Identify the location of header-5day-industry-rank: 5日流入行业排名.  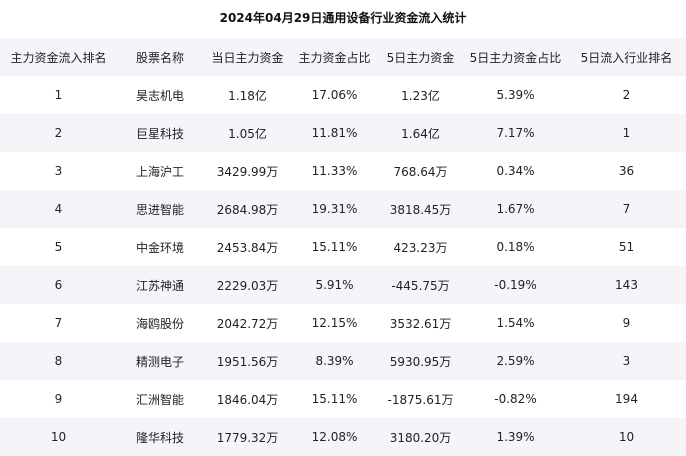
(626, 57).